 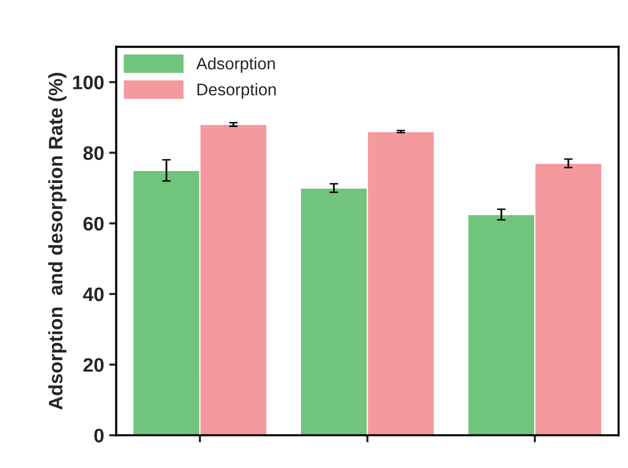 What do you see at coordinates (88, 83) in the screenshot?
I see `y-tick-label: 100` at bounding box center [88, 83].